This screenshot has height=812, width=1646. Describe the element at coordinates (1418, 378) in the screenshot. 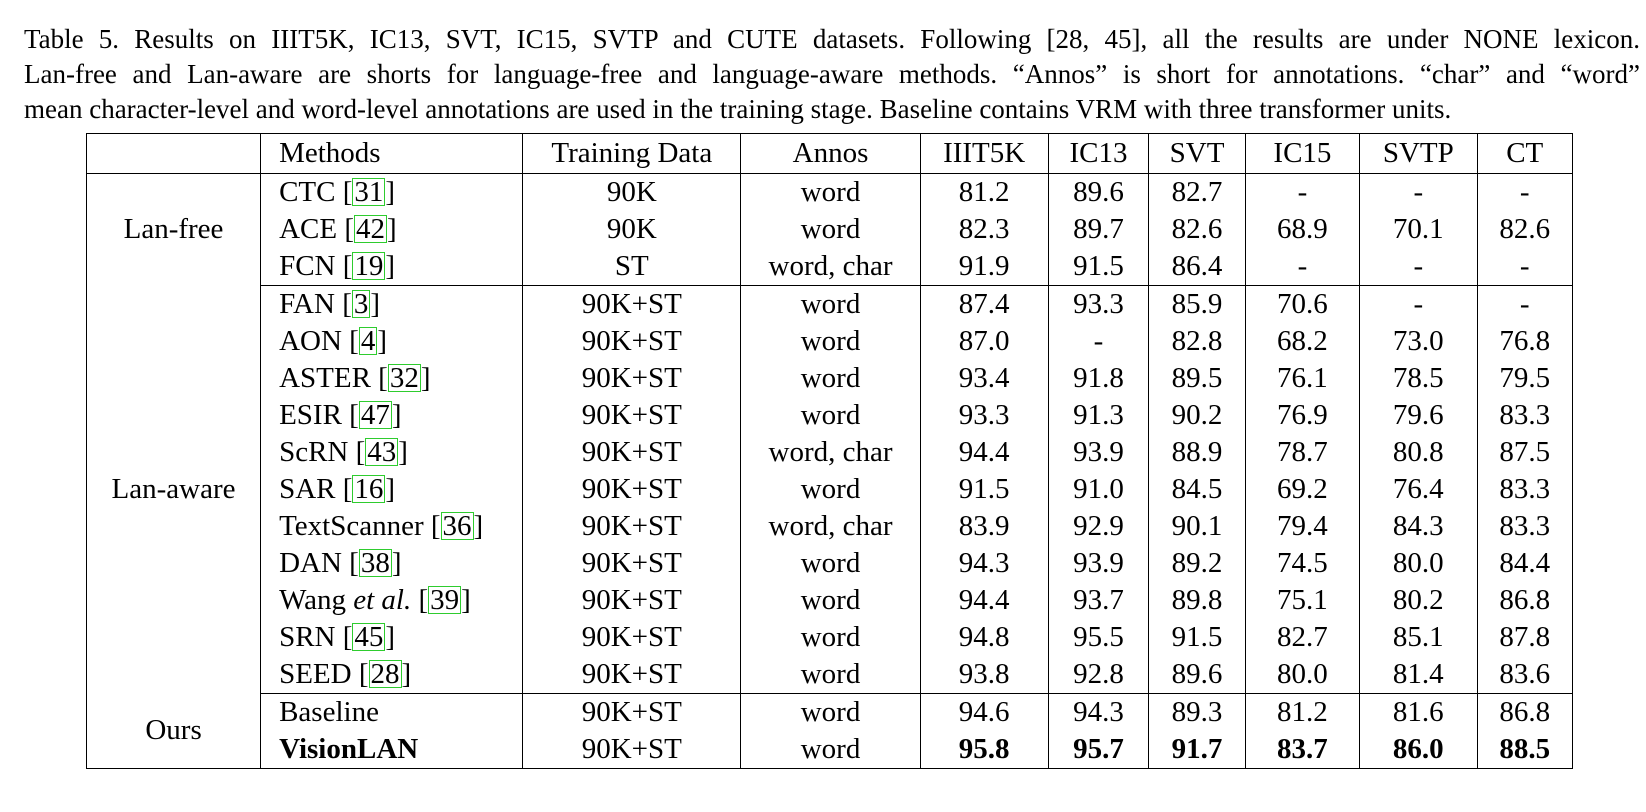

I see `score-cell: 78.5` at that location.